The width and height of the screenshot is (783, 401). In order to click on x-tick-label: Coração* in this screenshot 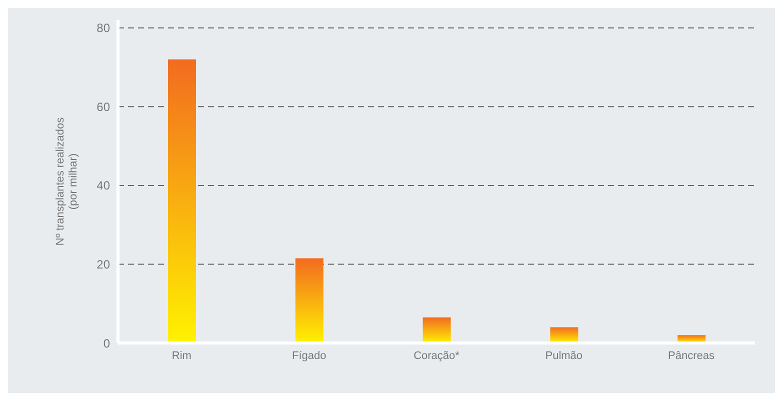, I will do `click(437, 356)`.